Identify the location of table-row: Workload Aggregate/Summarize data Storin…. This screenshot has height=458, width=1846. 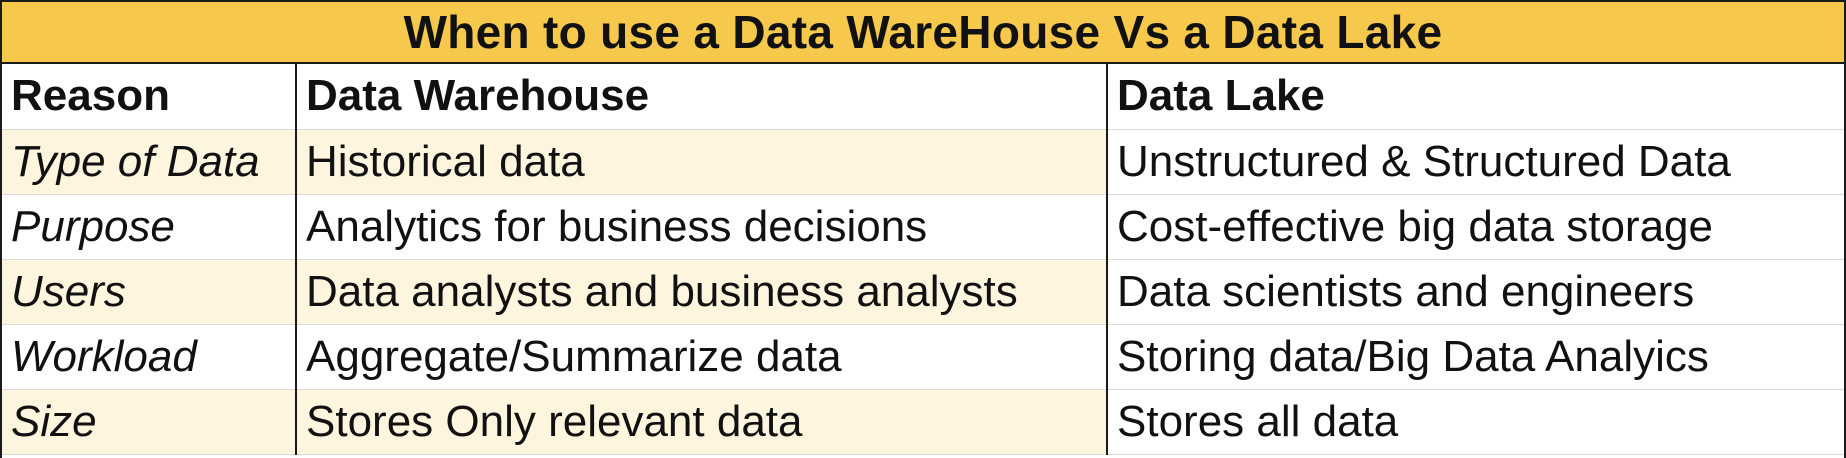
(923, 357).